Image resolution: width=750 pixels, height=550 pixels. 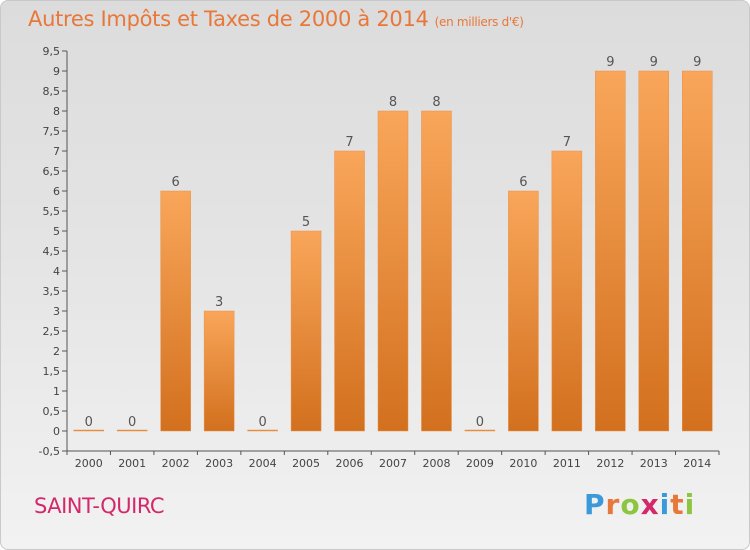 What do you see at coordinates (56, 351) in the screenshot?
I see `y-tick-label: 2` at bounding box center [56, 351].